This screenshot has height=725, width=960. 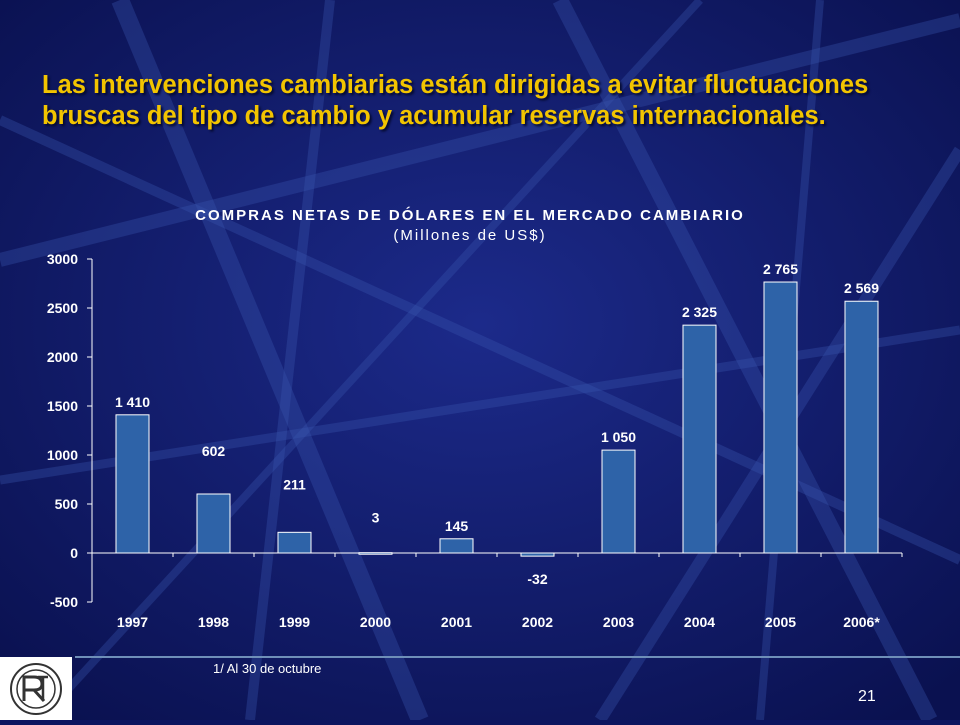 I want to click on x-tick-label: 2002, so click(x=537, y=622).